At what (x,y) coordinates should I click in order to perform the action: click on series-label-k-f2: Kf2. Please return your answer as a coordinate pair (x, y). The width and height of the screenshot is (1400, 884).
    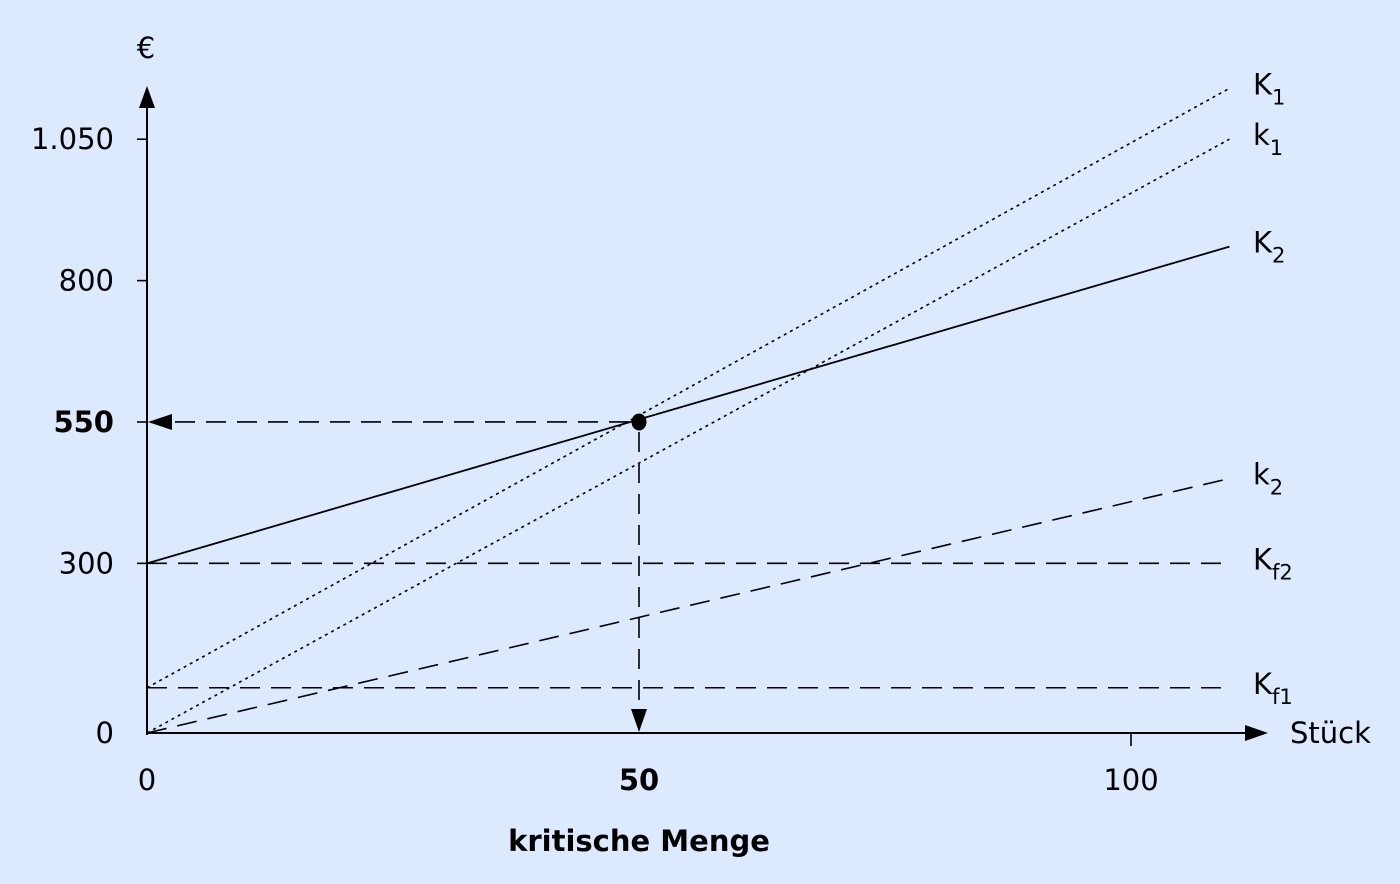
    Looking at the image, I should click on (1273, 563).